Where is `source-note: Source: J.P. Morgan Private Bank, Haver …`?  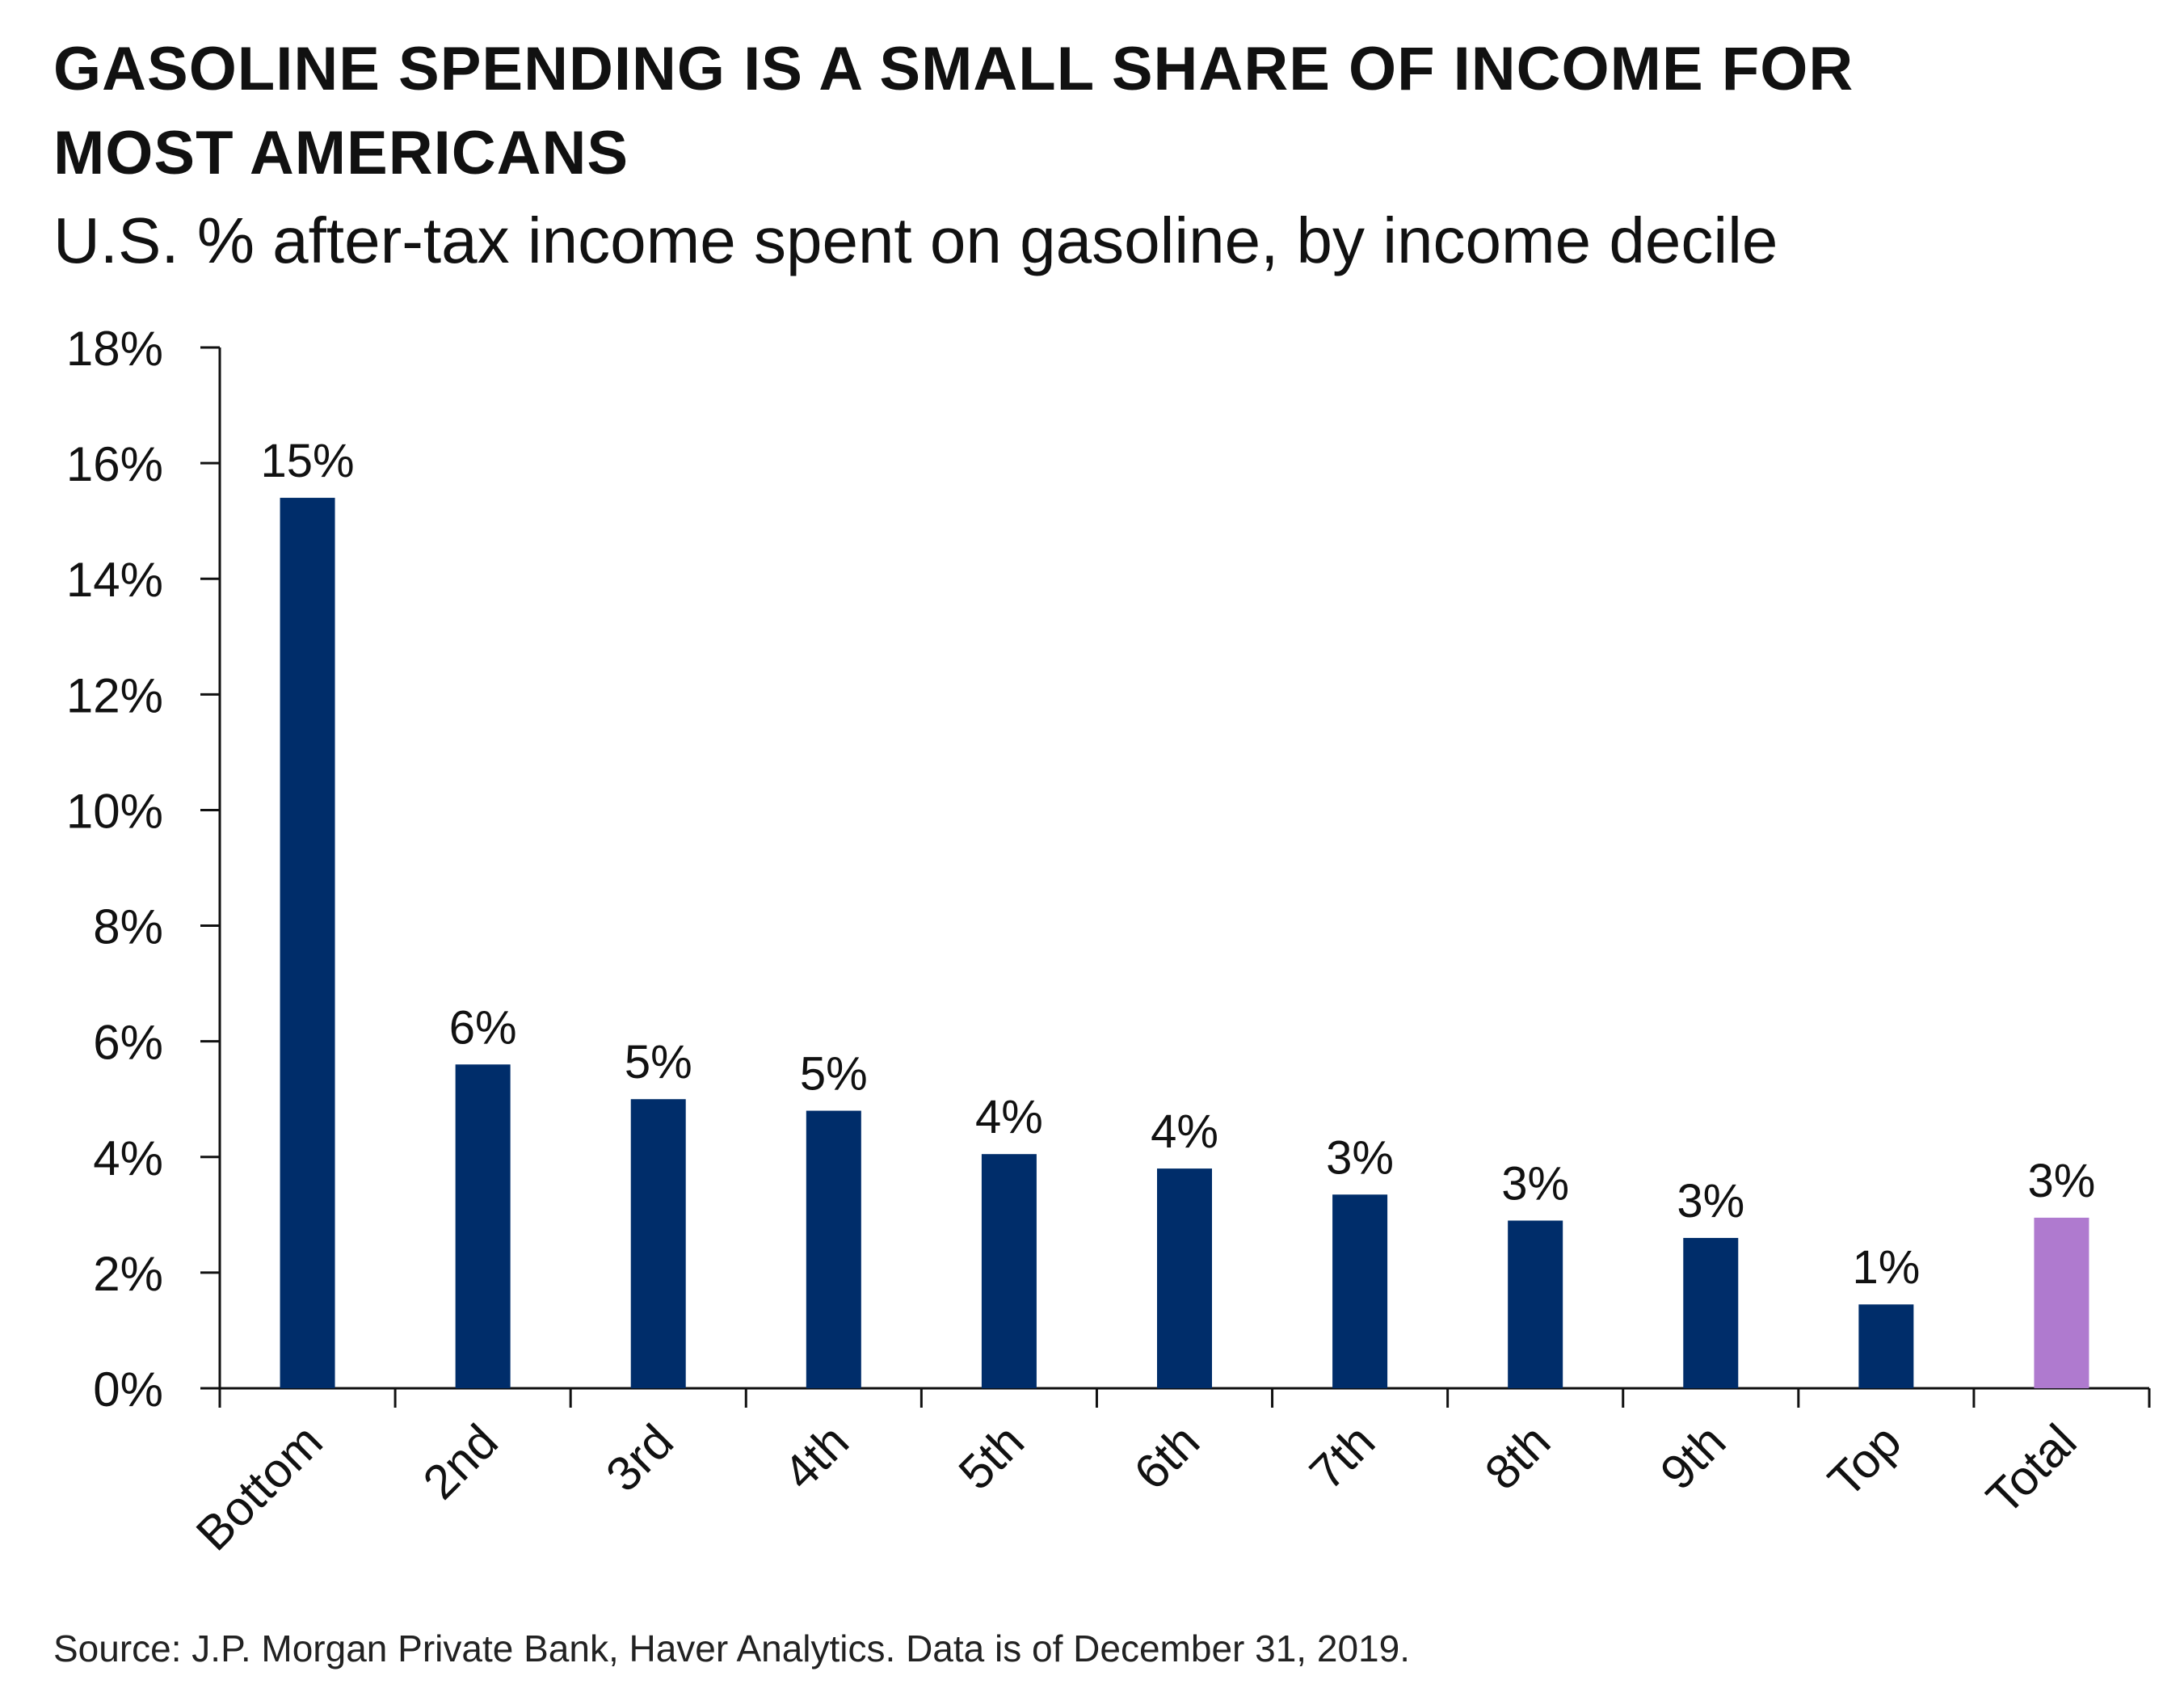
source-note: Source: J.P. Morgan Private Bank, Haver … is located at coordinates (731, 1648).